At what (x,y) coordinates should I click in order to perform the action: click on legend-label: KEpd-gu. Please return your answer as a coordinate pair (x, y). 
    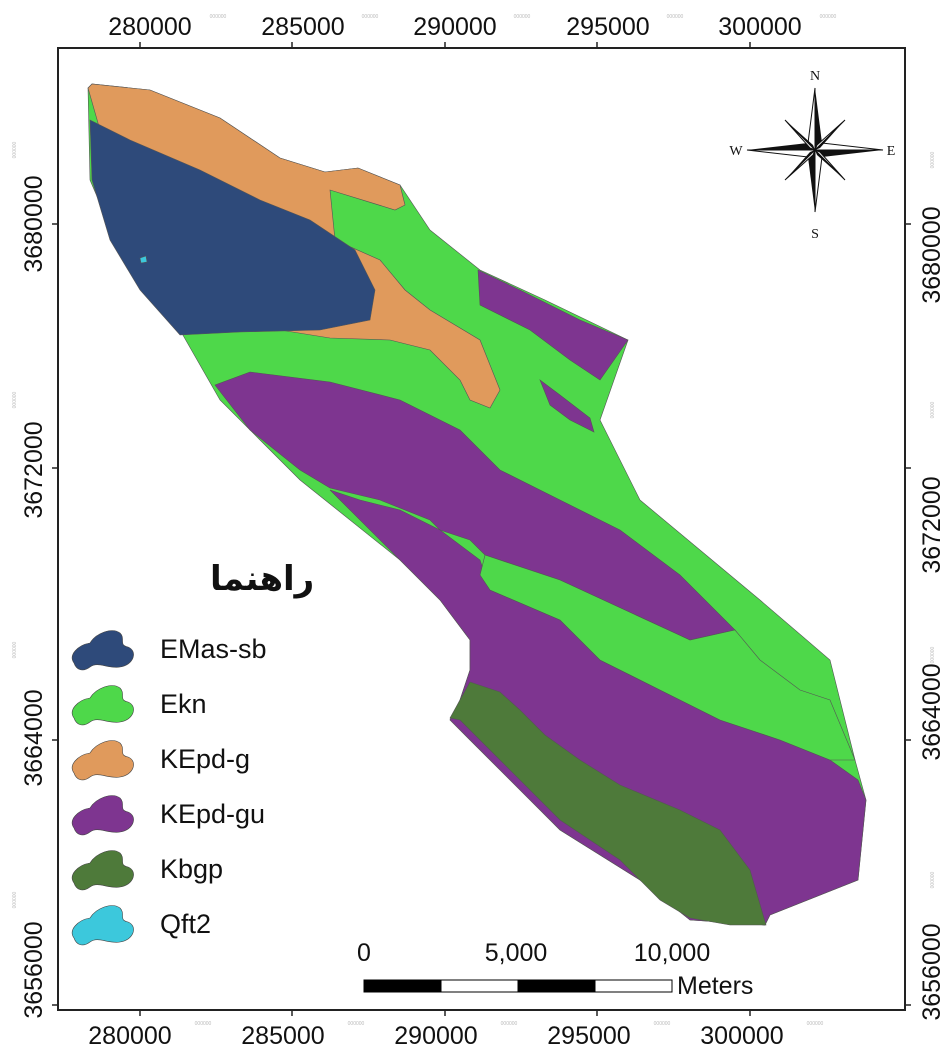
    Looking at the image, I should click on (212, 814).